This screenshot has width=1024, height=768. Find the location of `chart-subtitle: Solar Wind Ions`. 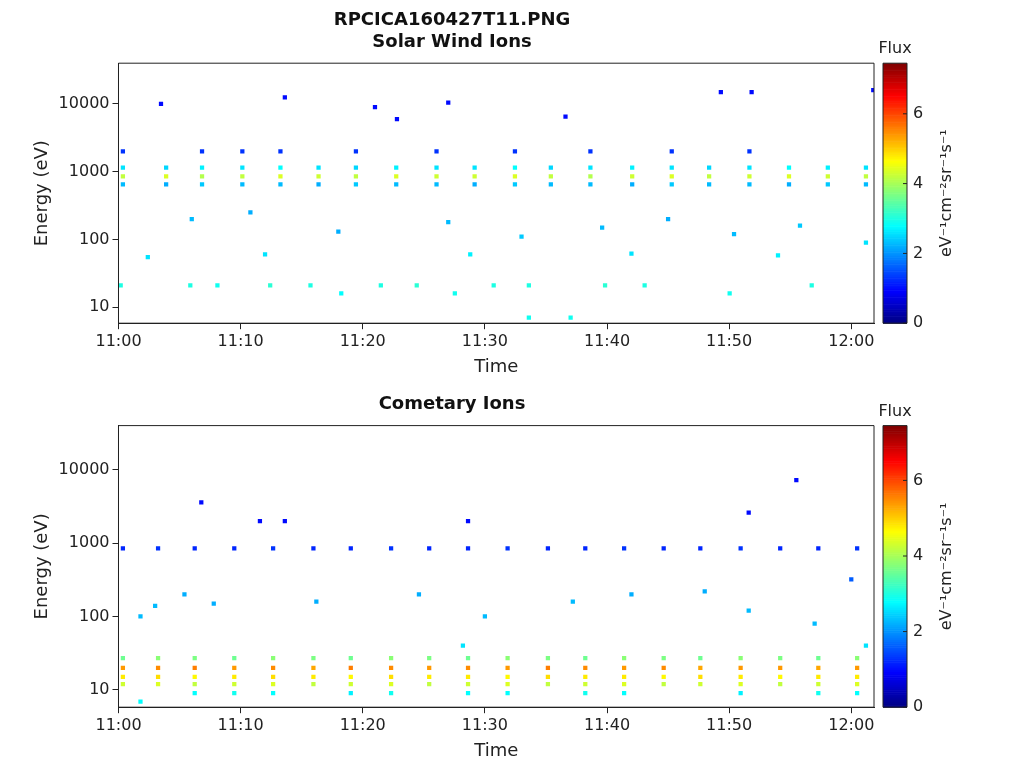

chart-subtitle: Solar Wind Ions is located at coordinates (452, 41).